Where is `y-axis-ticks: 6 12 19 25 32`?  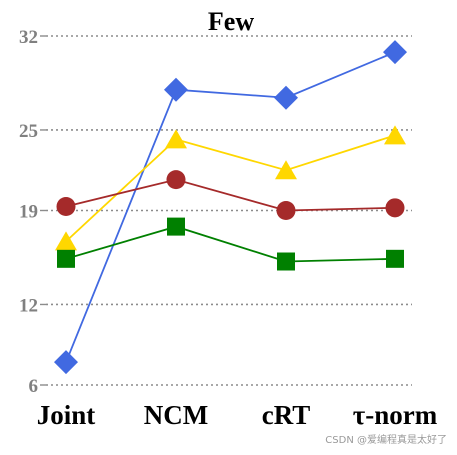 y-axis-ticks: 6 12 19 25 32 is located at coordinates (32, 212).